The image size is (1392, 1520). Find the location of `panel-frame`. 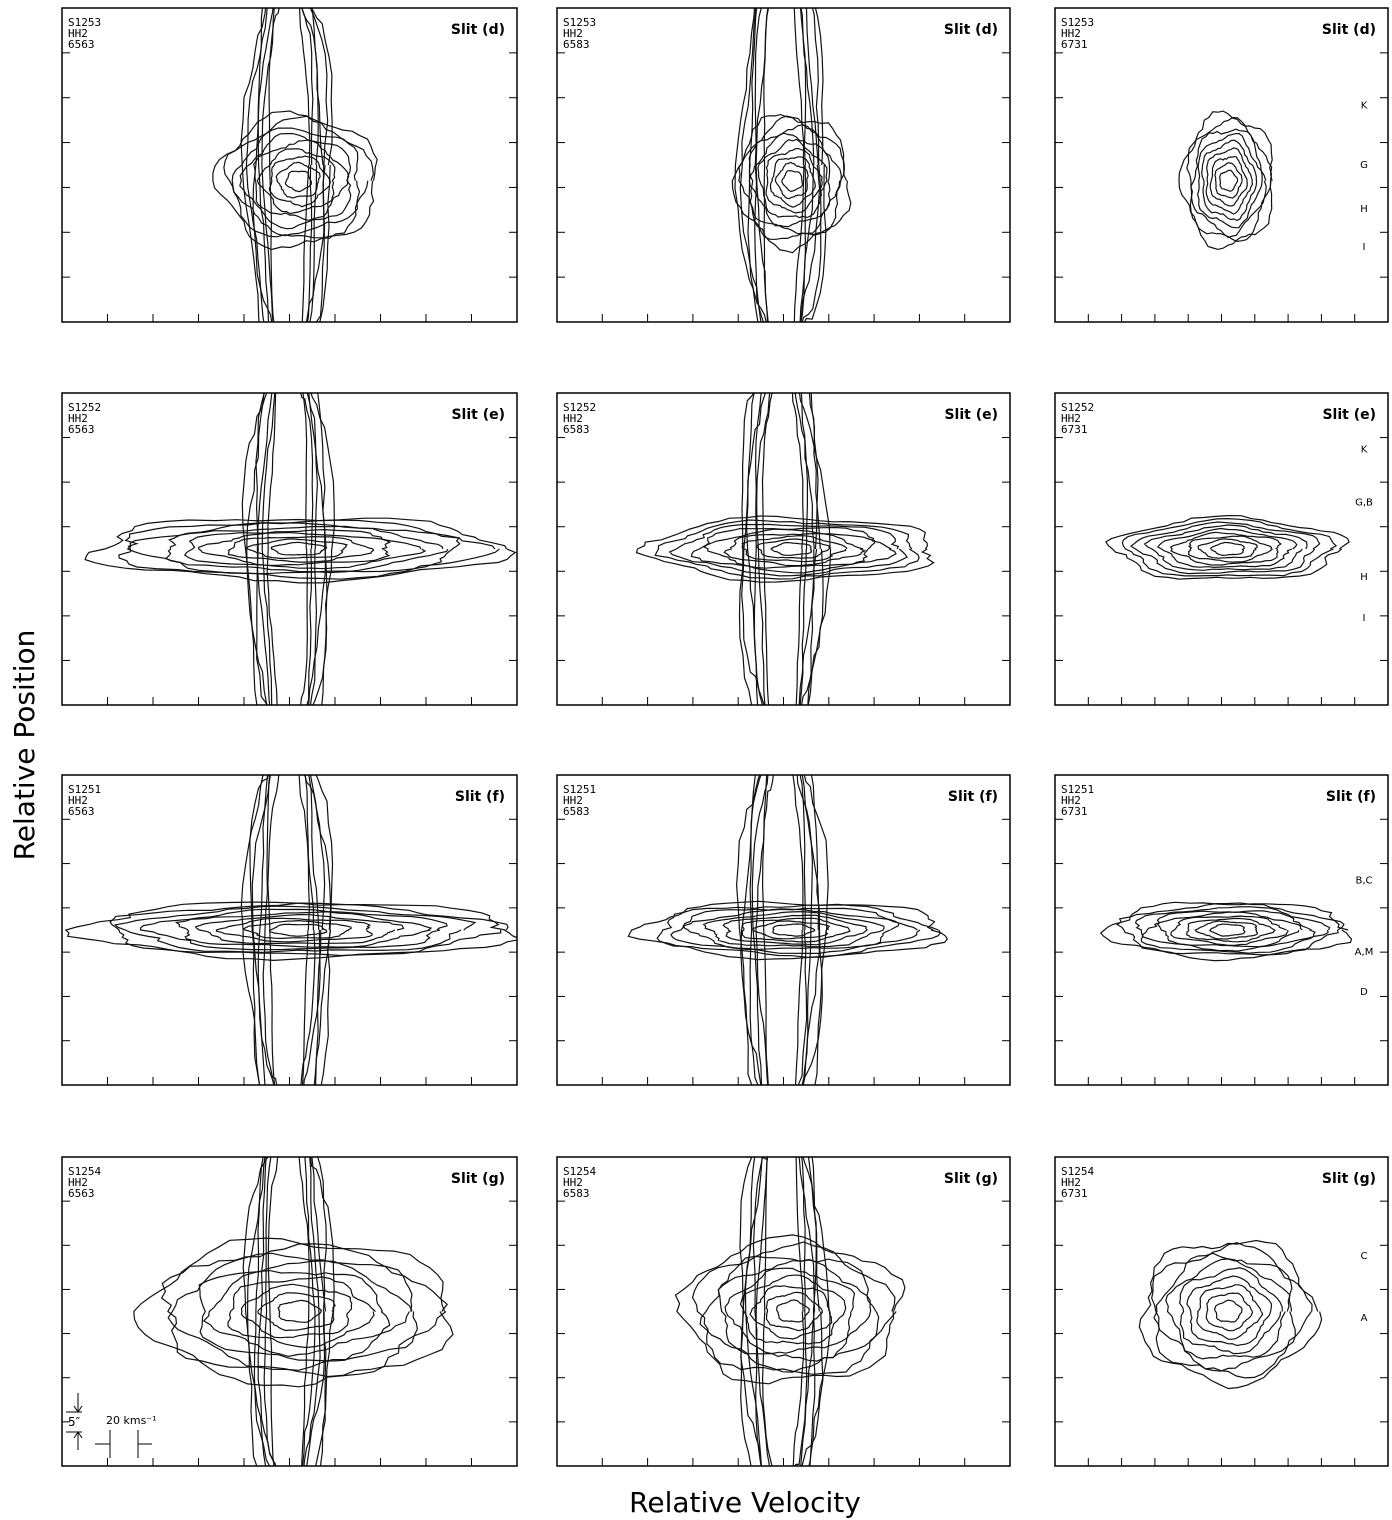

panel-frame is located at coordinates (1221, 549).